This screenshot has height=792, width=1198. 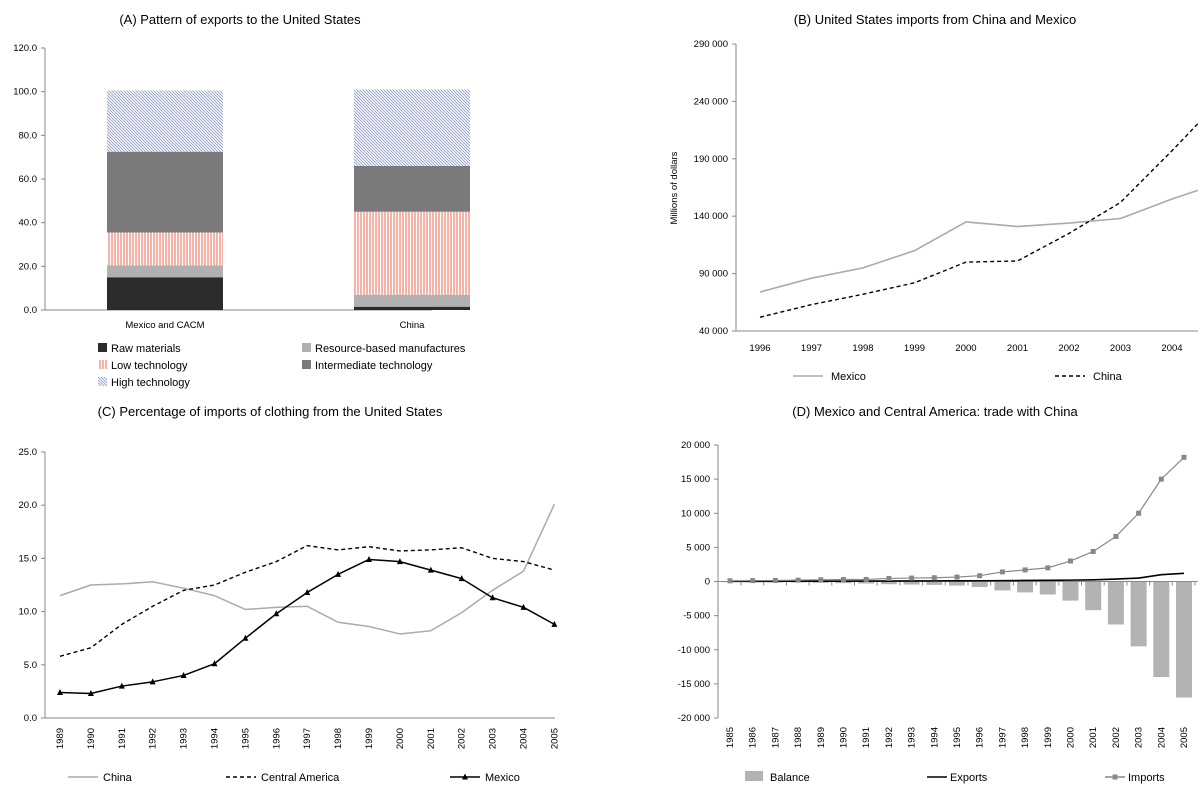 What do you see at coordinates (848, 377) in the screenshot?
I see `chart-b-legend-label: Mexico` at bounding box center [848, 377].